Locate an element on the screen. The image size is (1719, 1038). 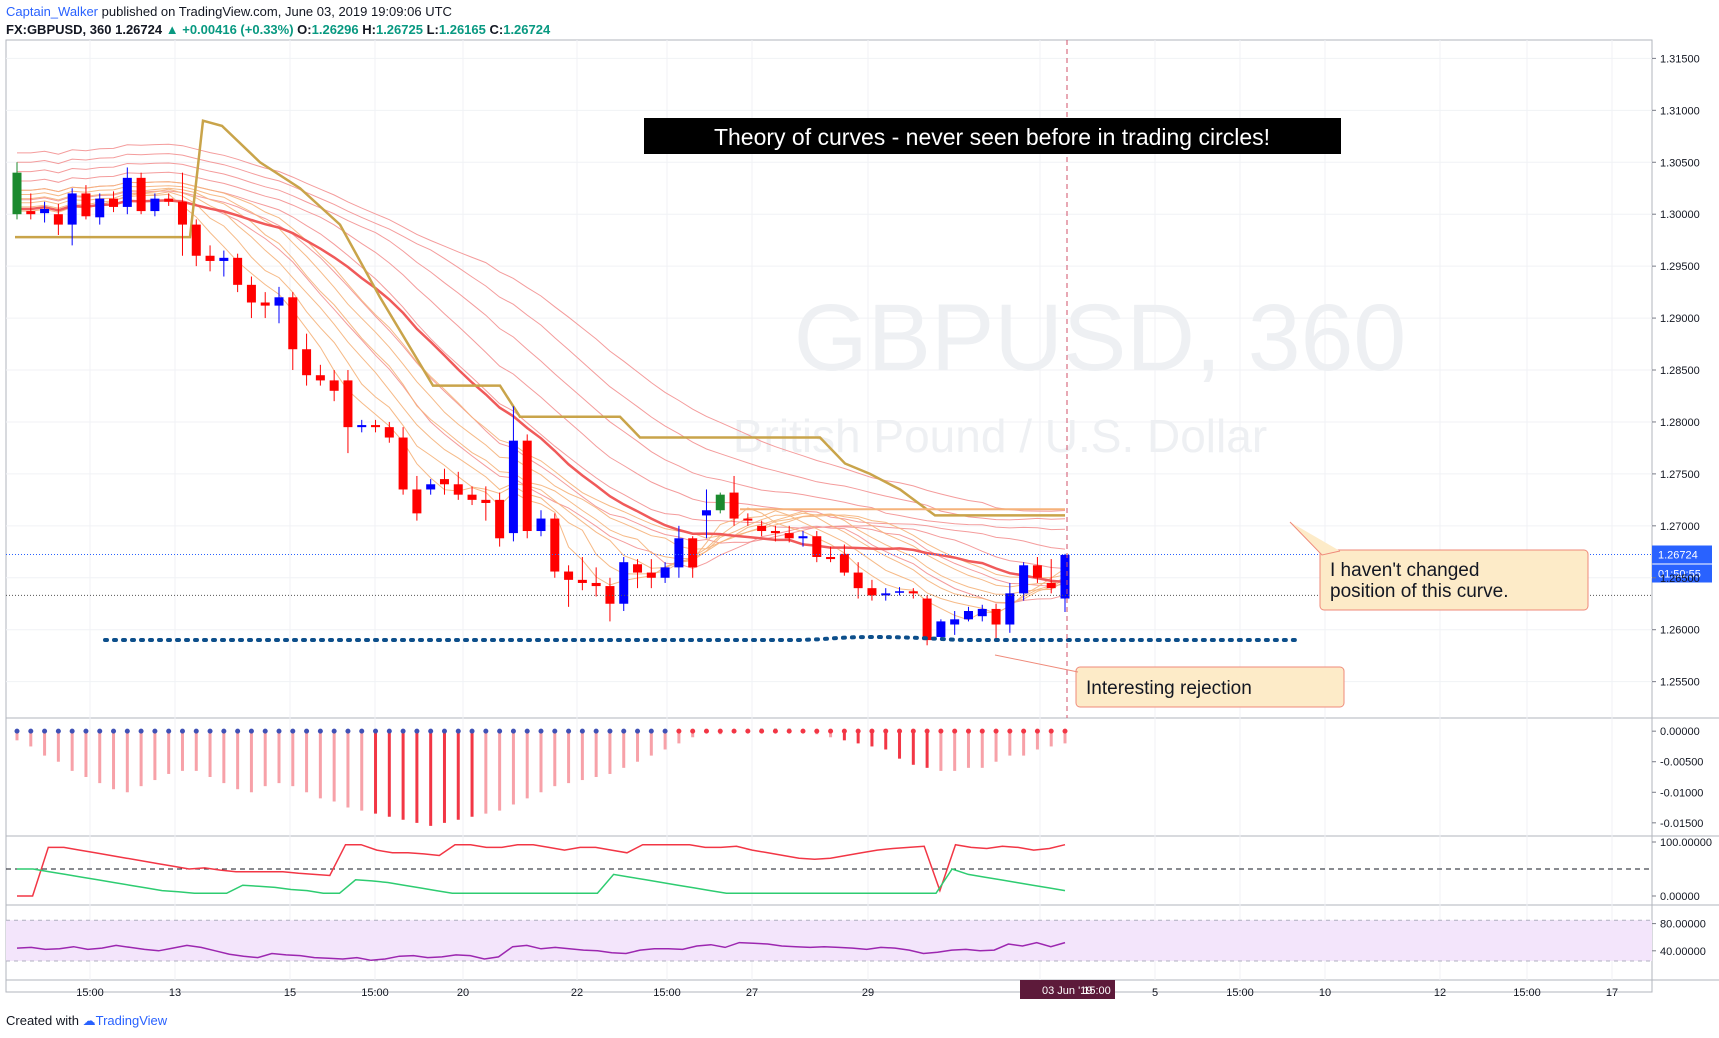
price-tick-label: 1.29000 is located at coordinates (1680, 319).